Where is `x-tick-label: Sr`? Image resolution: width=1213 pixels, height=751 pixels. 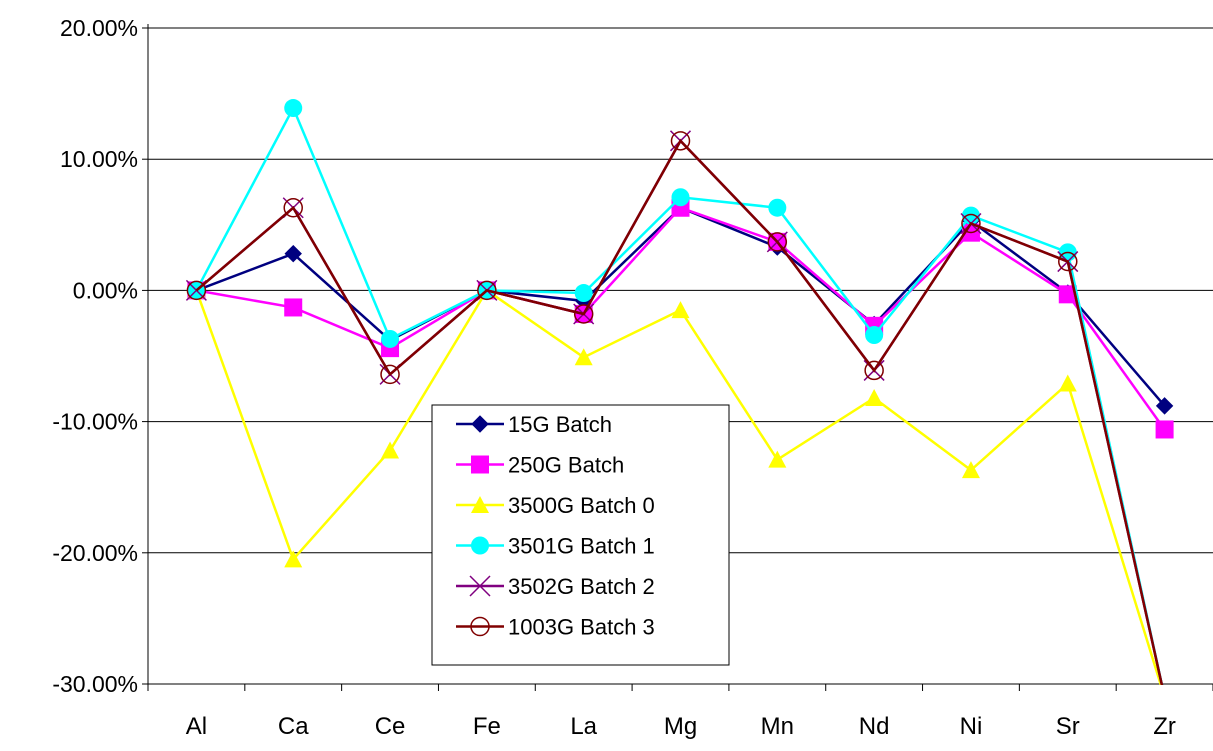 x-tick-label: Sr is located at coordinates (1068, 726).